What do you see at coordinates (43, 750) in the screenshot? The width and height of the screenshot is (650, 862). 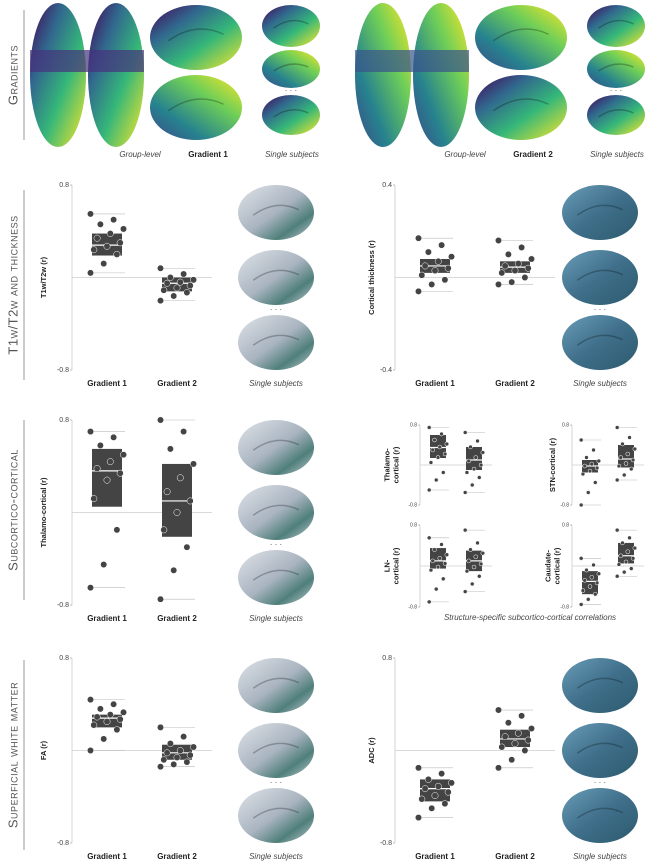 I see `y-axis-label: FA (r)` at bounding box center [43, 750].